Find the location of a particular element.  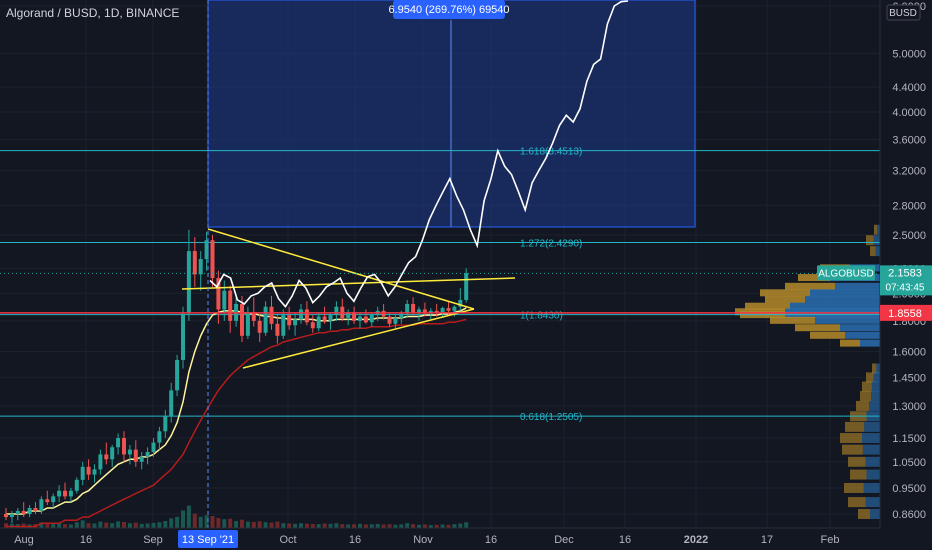

price-tick: 2.5000 is located at coordinates (909, 236).